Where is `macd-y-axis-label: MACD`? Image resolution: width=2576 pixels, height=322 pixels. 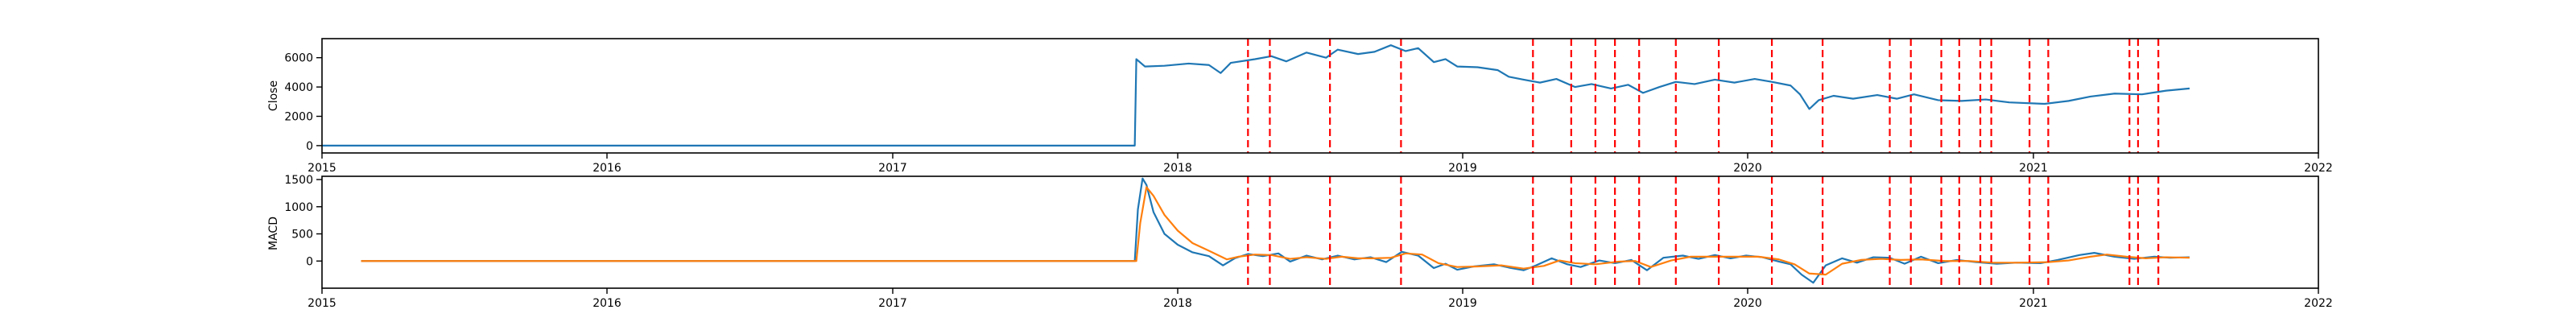
macd-y-axis-label: MACD is located at coordinates (273, 233).